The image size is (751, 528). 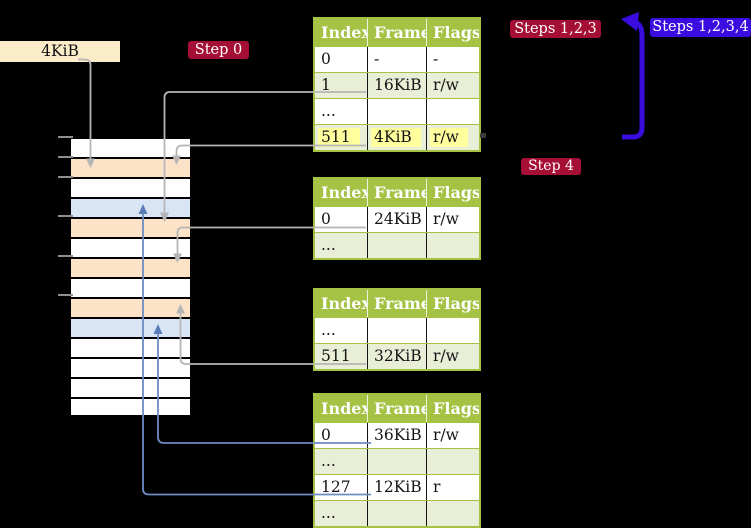 I want to click on frame-cell: -, so click(x=396, y=59).